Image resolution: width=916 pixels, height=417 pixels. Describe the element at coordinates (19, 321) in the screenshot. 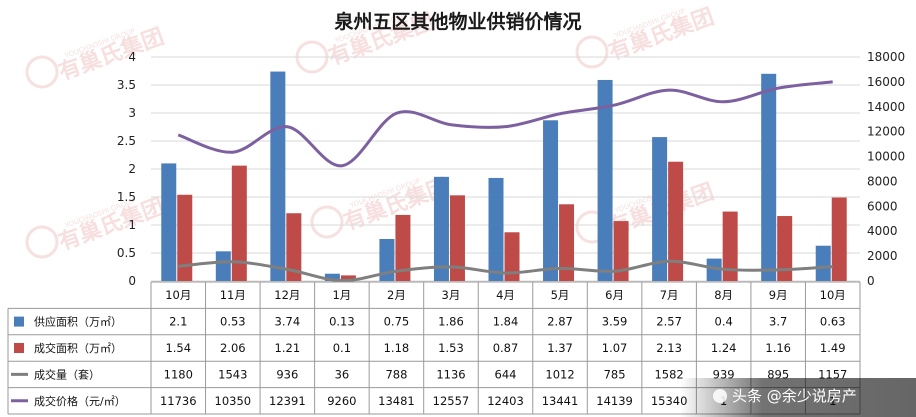

I see `legend-swatch` at that location.